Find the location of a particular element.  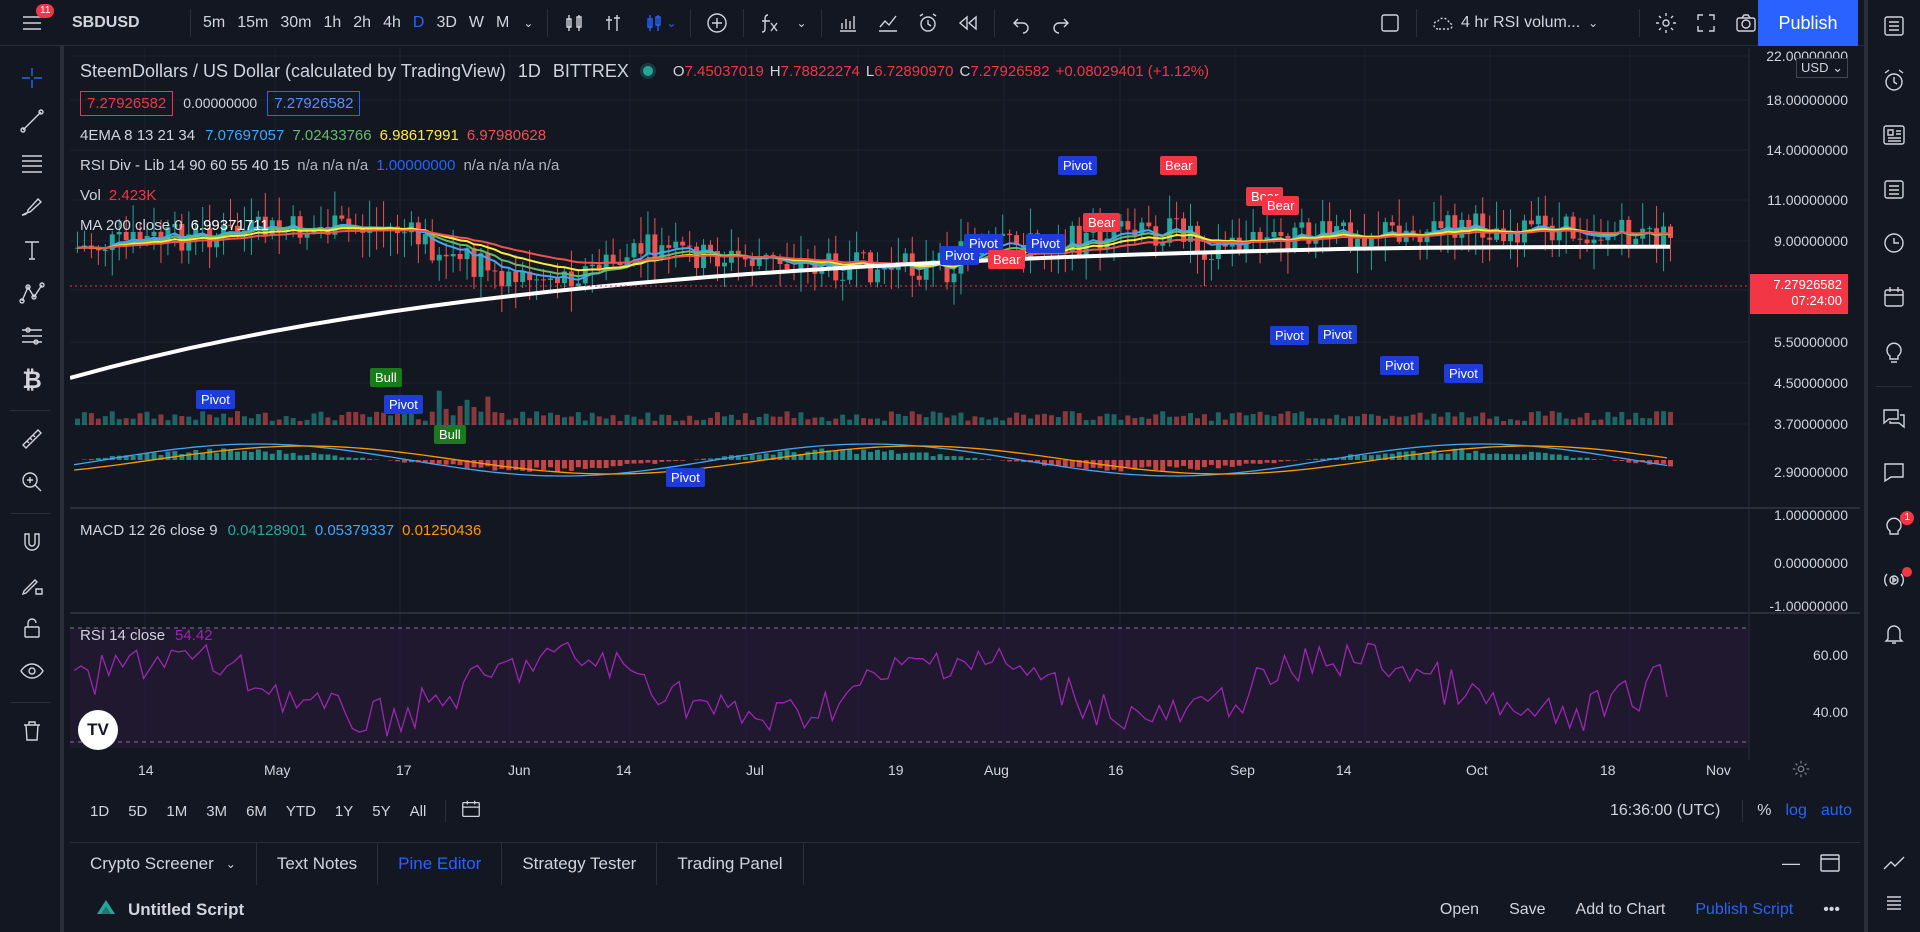

script-title: Untitled Script is located at coordinates (186, 909).